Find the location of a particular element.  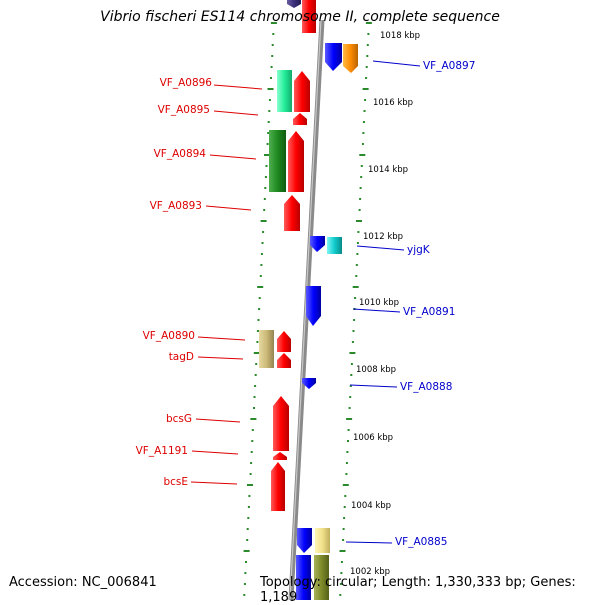

gene-red-vf-a1191 is located at coordinates (280, 456).